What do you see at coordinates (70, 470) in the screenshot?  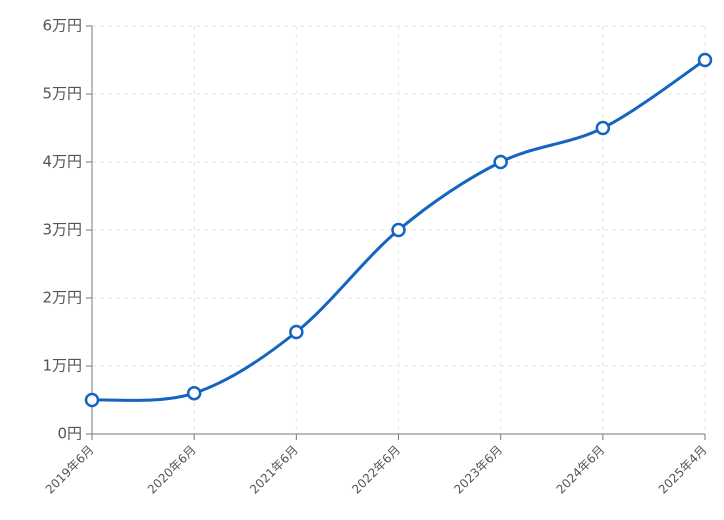 I see `x-tick-label: 2019年6月` at bounding box center [70, 470].